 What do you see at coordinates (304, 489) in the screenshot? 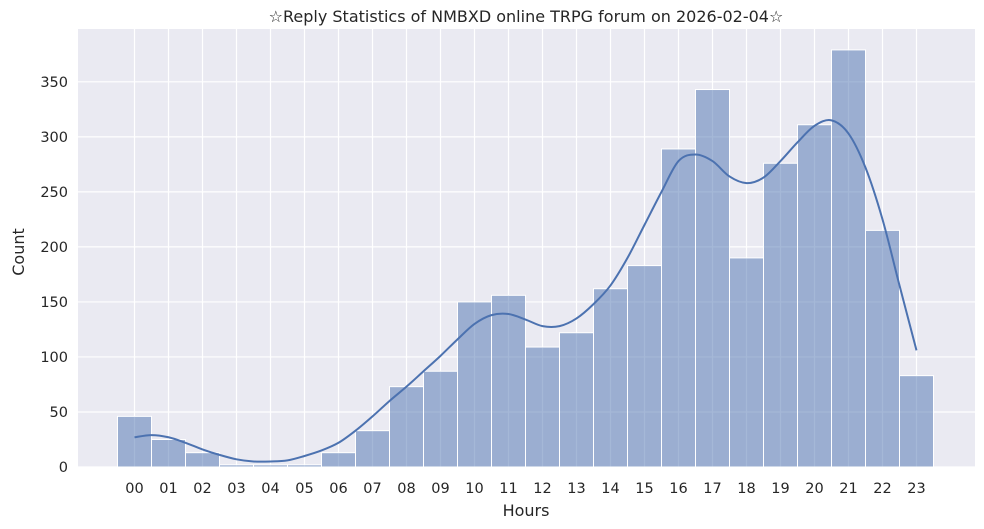
I see `x-tick-label: 05` at bounding box center [304, 489].